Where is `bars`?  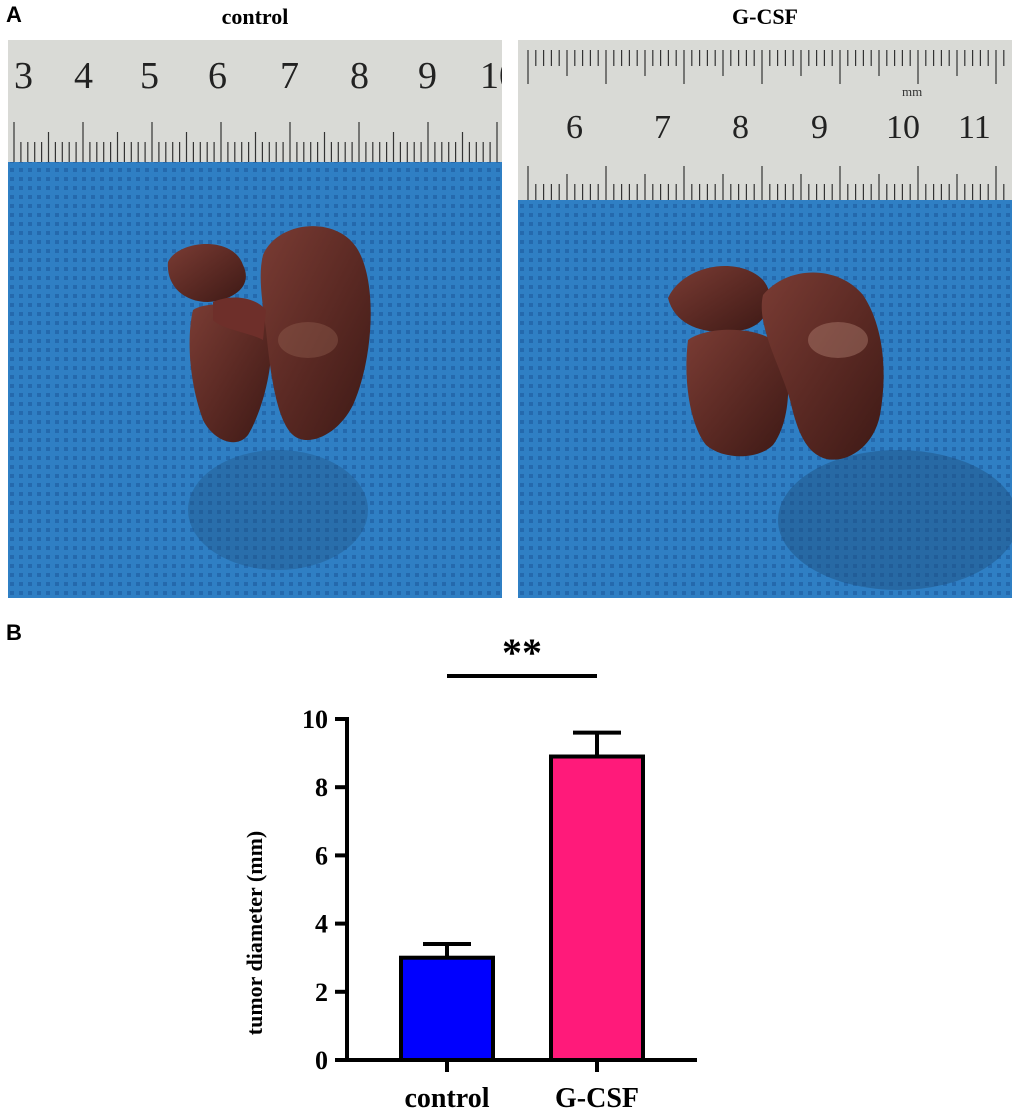
bars is located at coordinates (522, 896).